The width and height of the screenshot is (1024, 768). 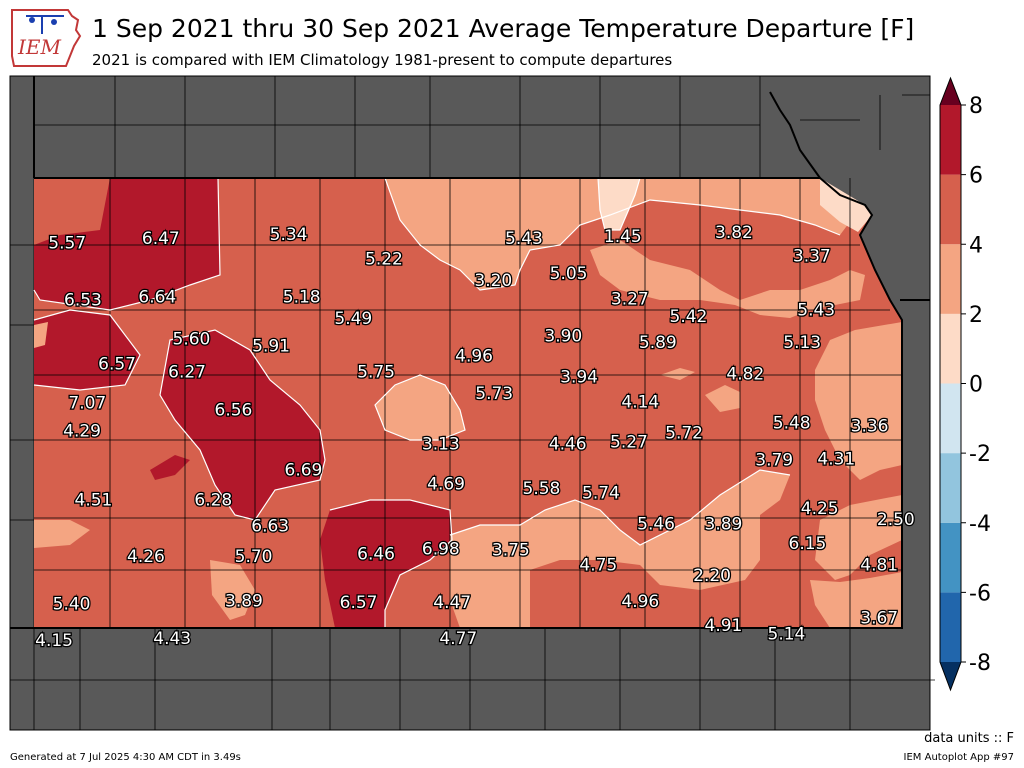 What do you see at coordinates (542, 489) in the screenshot?
I see `station-value-label: 5.58` at bounding box center [542, 489].